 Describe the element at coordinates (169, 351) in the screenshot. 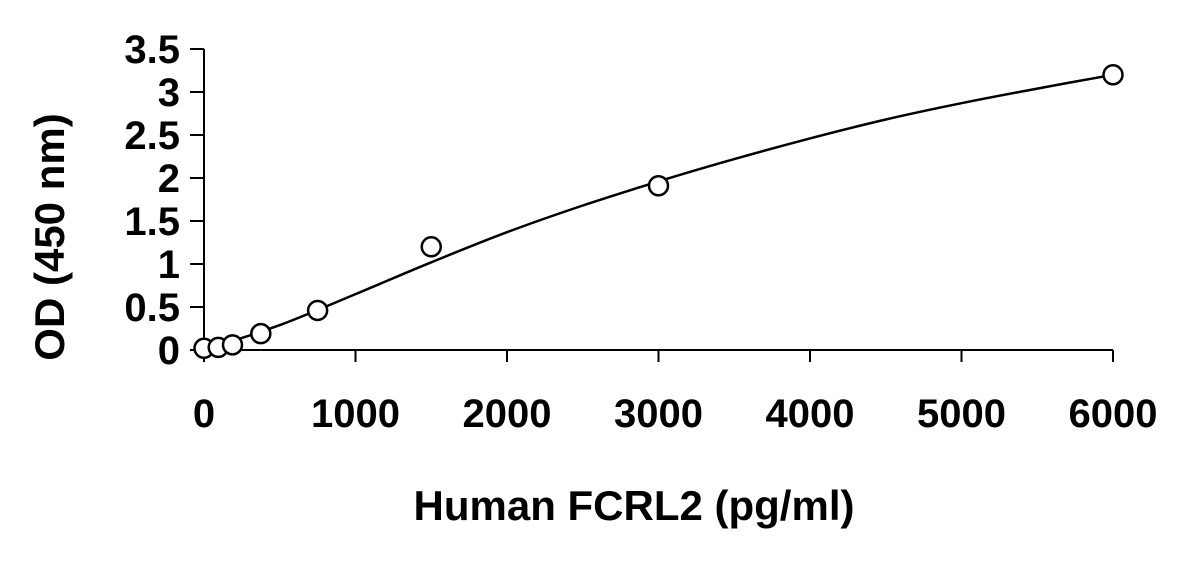

I see `y-tick-label: 0` at that location.